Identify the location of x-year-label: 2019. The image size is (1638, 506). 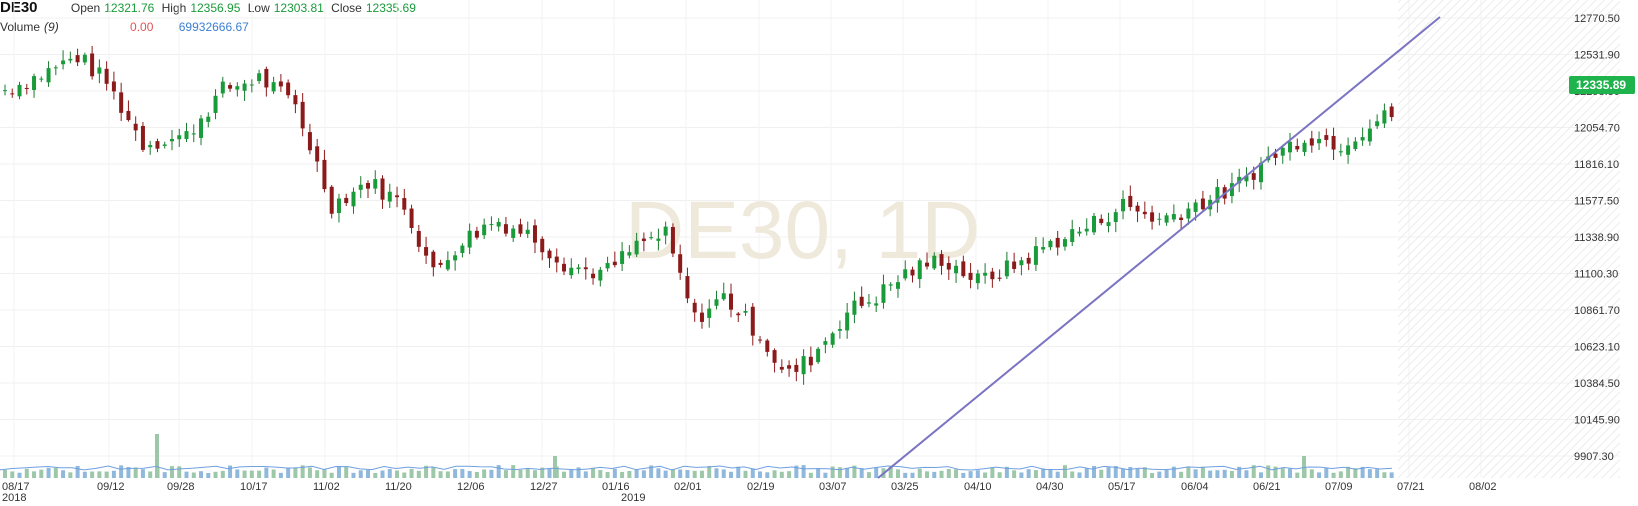
(633, 498).